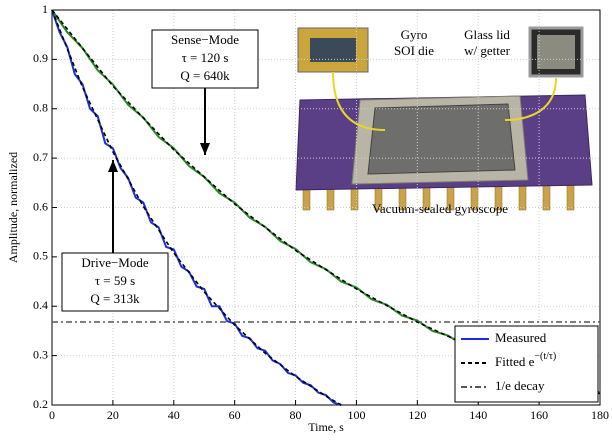 This screenshot has width=612, height=440. What do you see at coordinates (600, 415) in the screenshot?
I see `x-tick-label: 180` at bounding box center [600, 415].